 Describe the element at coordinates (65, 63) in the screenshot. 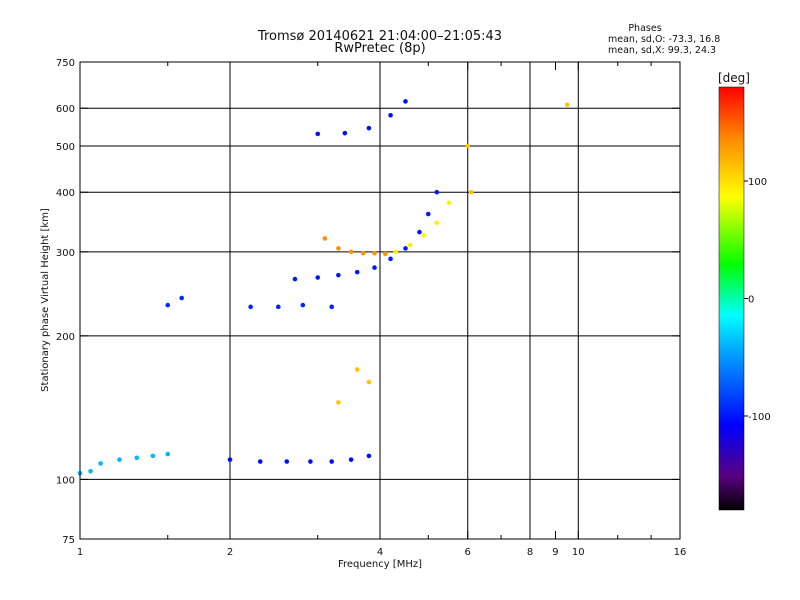

I see `y-tick-label: 750` at that location.